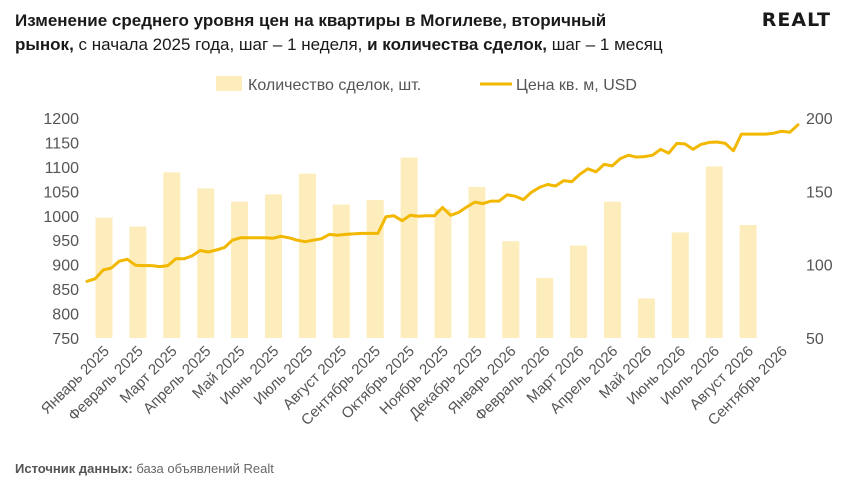 This screenshot has height=486, width=848. Describe the element at coordinates (218, 44) in the screenshot. I see `title-regular-part: с начала 2025 года, шаг – 1 неделя,` at that location.